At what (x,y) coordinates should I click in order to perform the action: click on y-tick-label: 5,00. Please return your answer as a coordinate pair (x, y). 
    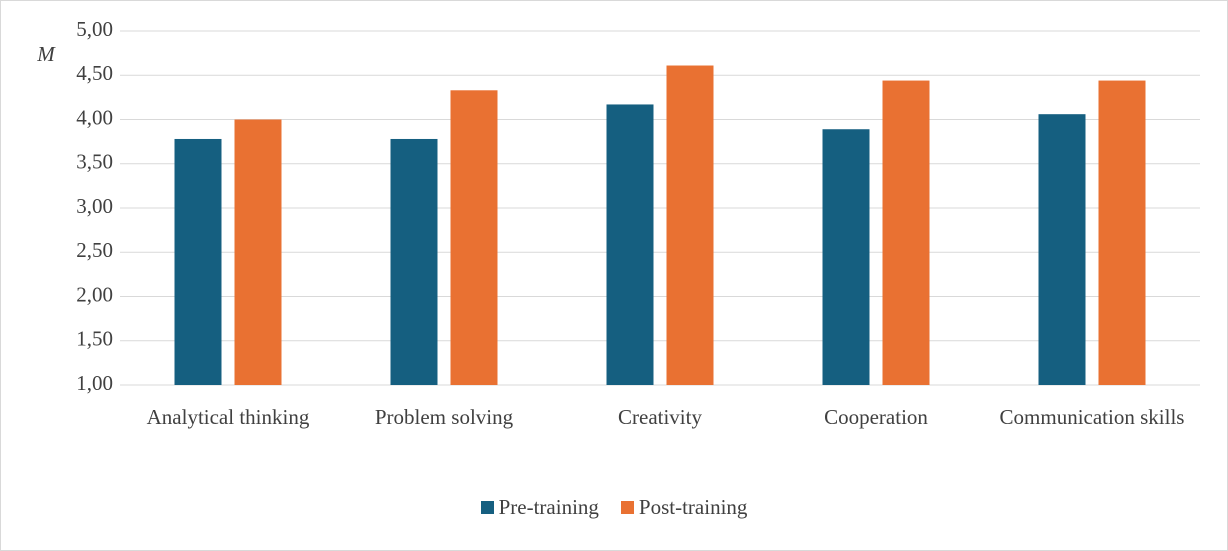
    Looking at the image, I should click on (94, 29).